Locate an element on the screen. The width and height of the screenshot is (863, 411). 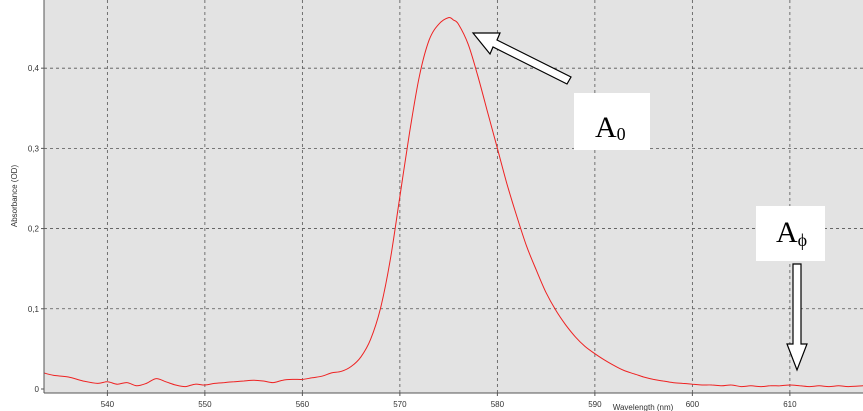
baseline-arrow is located at coordinates (797, 317).